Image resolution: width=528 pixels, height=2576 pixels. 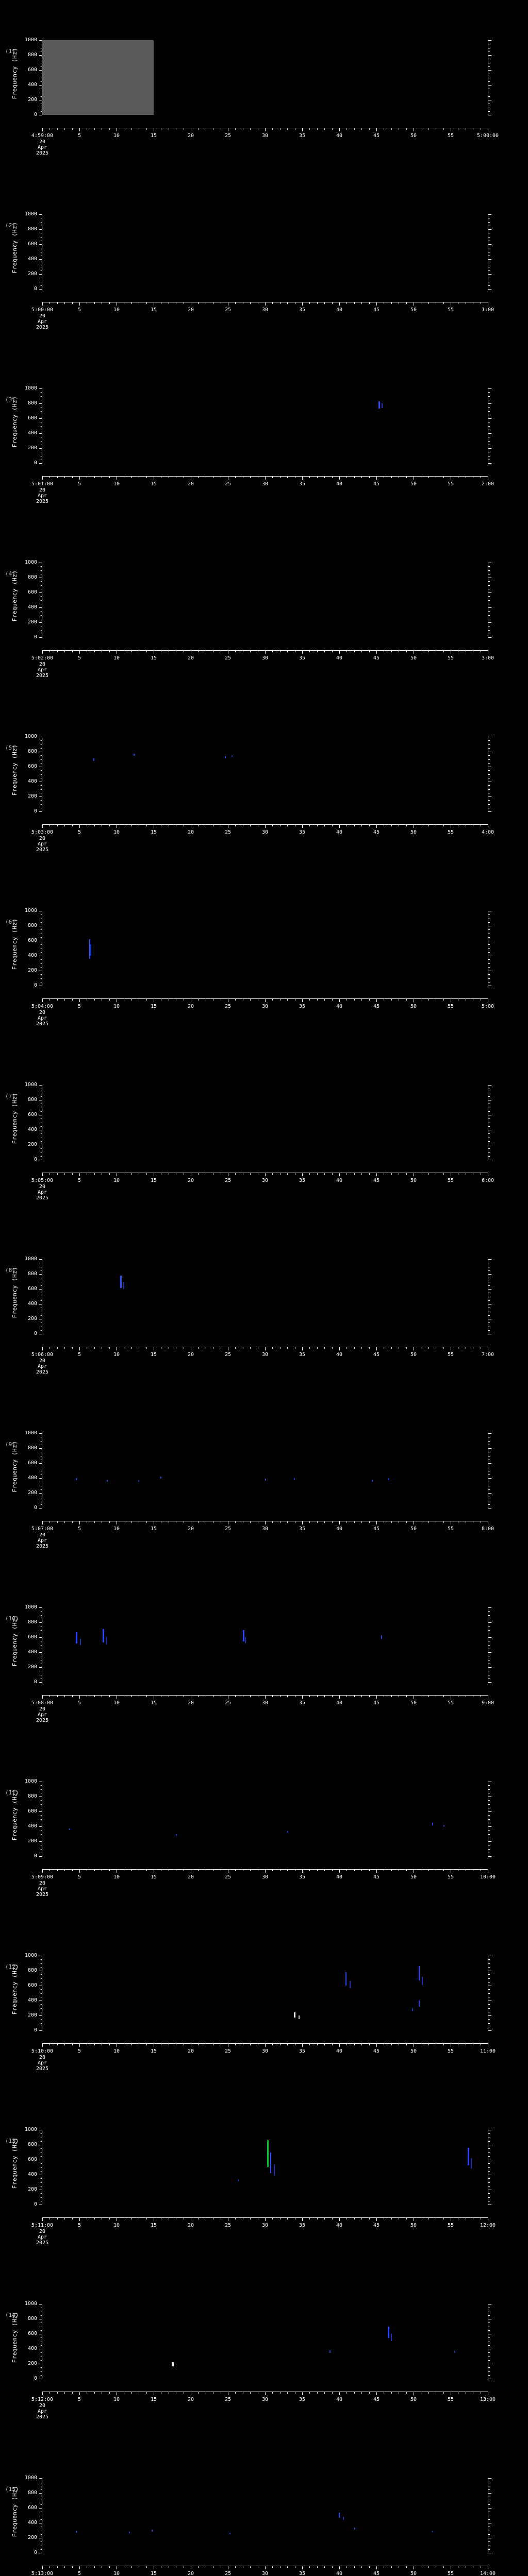 I want to click on y-tick-labels: 0 200 400 600 800 1000, so click(x=26, y=1296).